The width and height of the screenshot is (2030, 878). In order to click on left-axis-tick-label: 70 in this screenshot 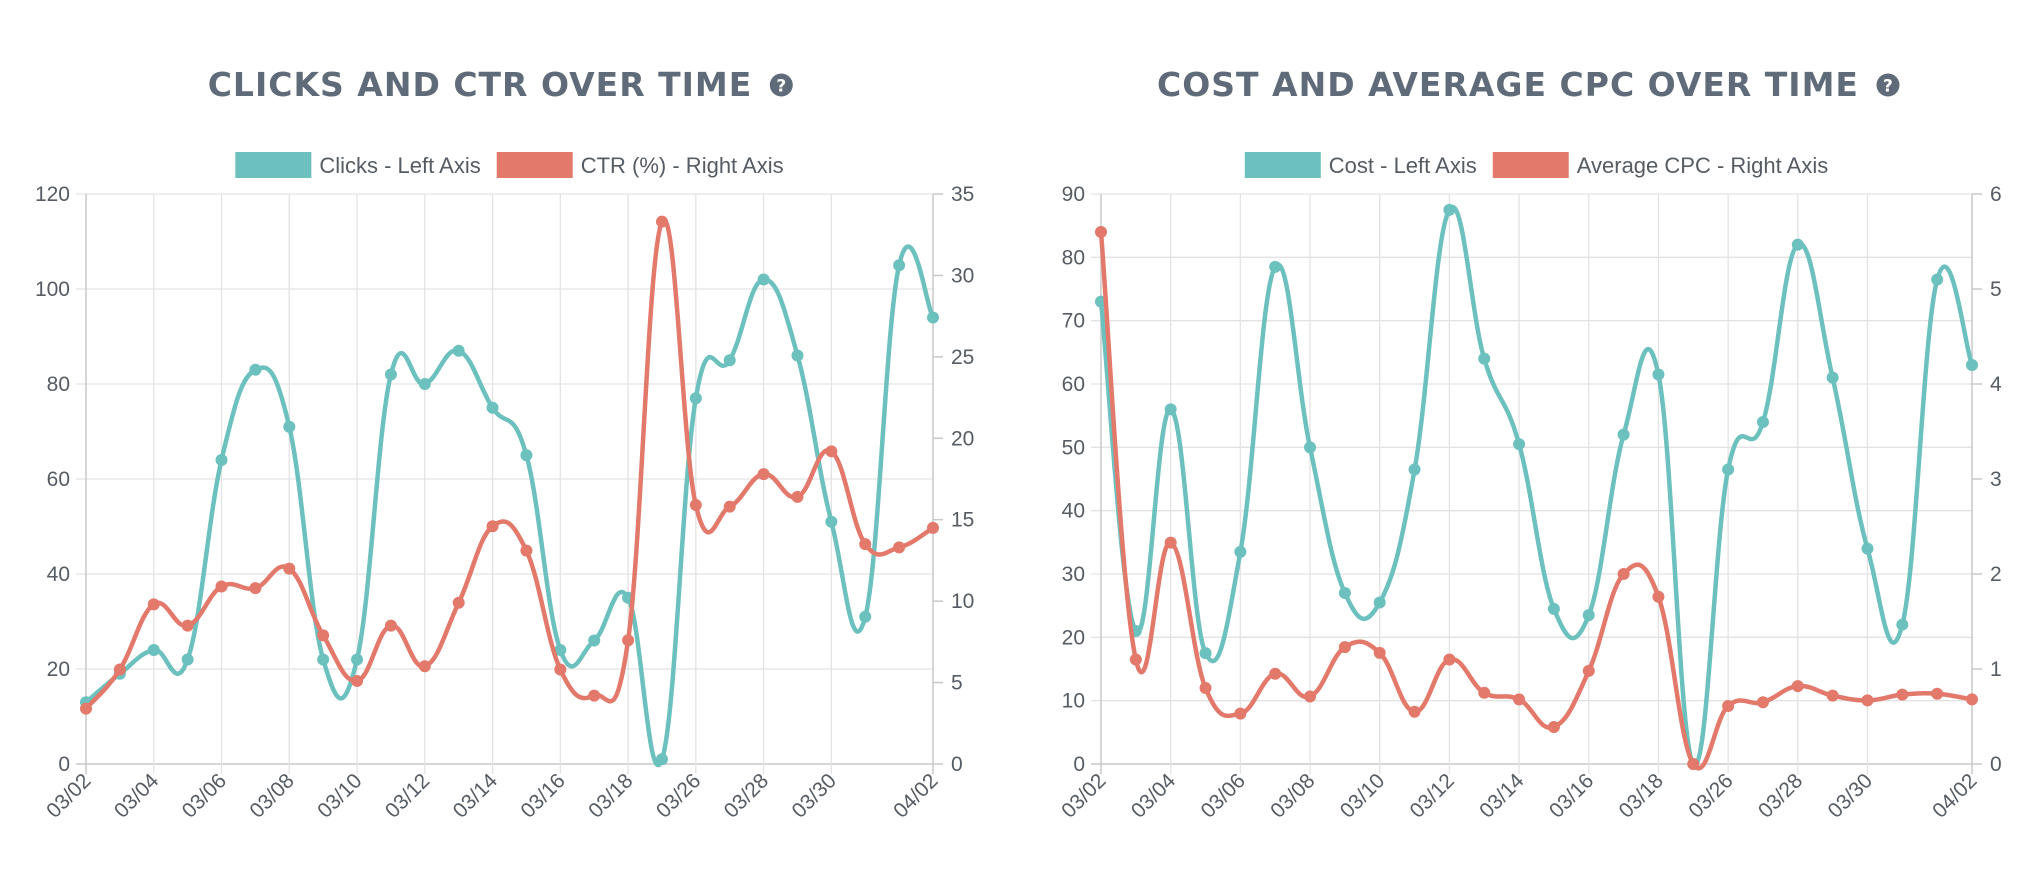, I will do `click(1073, 321)`.